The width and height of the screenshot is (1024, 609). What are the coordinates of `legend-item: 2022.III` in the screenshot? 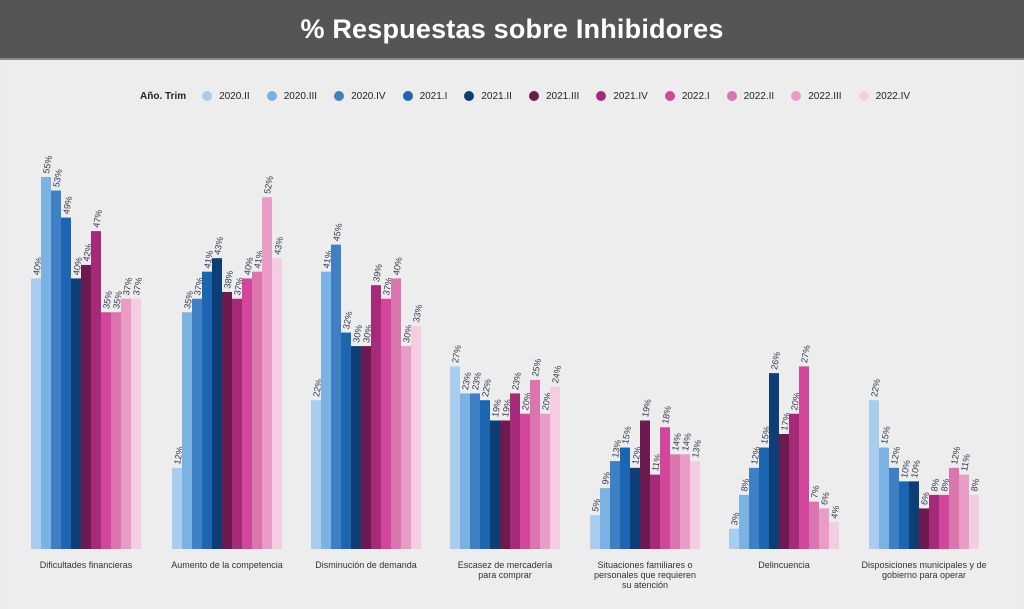 It's located at (816, 96).